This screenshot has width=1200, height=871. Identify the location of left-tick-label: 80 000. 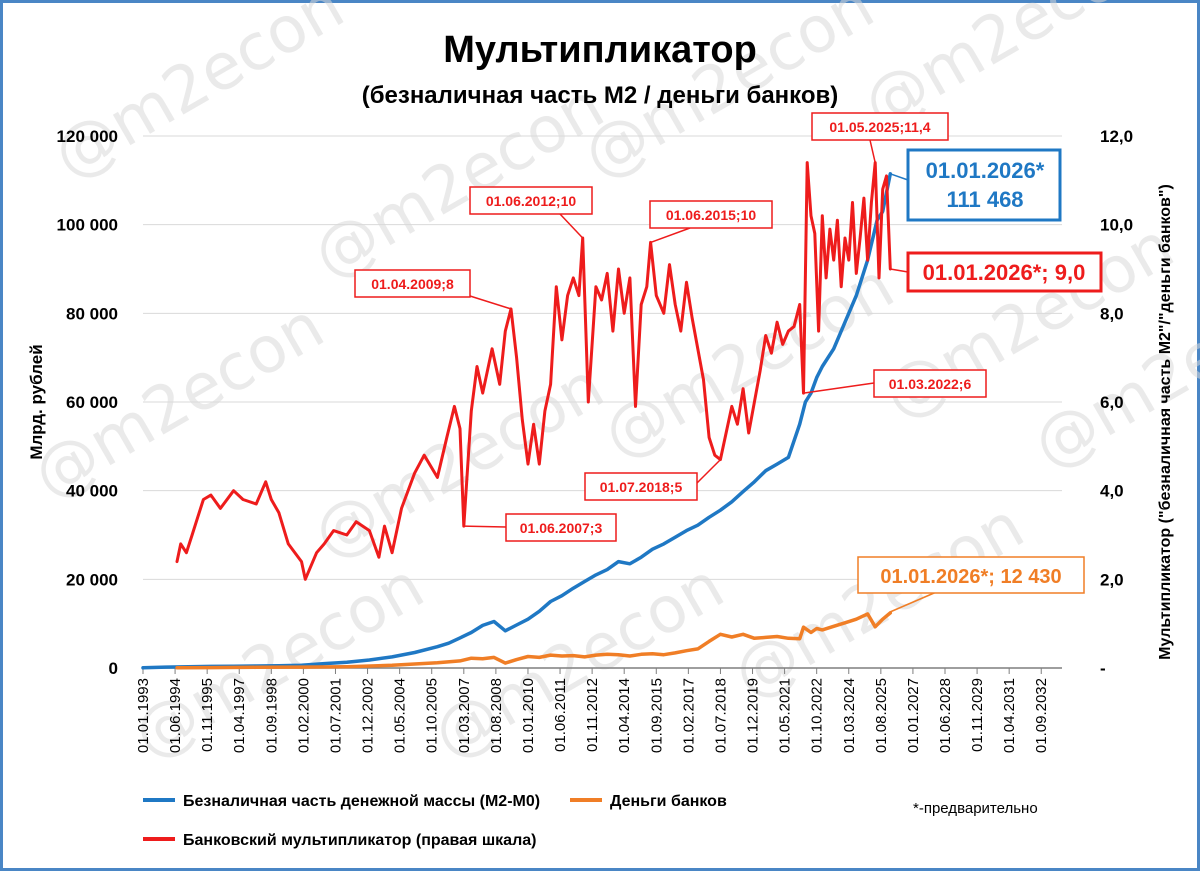
(92, 313).